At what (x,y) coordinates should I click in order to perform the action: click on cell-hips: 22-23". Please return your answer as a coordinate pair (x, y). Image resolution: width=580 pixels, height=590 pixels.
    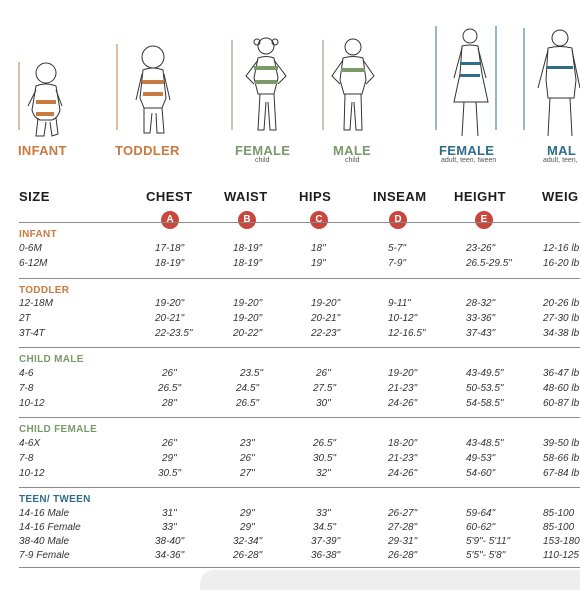
    Looking at the image, I should click on (326, 333).